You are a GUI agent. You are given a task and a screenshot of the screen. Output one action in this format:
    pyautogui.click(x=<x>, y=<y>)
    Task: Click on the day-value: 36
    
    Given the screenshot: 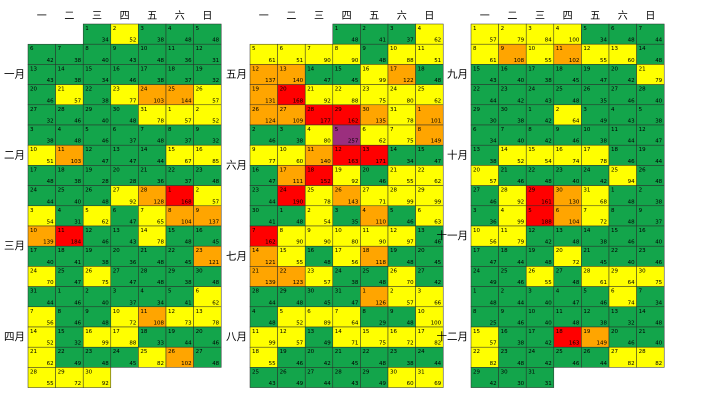 What is the action you would take?
    pyautogui.click(x=132, y=263)
    